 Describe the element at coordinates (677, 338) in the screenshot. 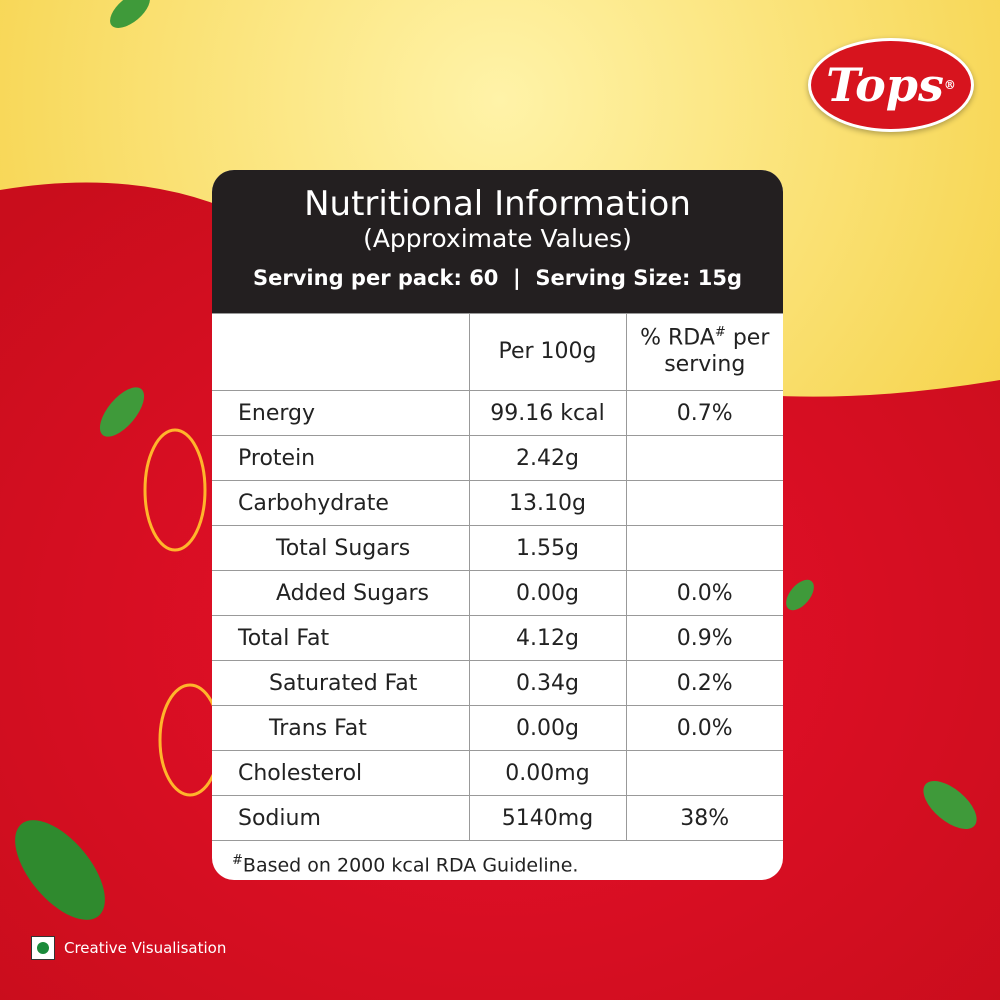

I see `column-header-text: % RDA` at that location.